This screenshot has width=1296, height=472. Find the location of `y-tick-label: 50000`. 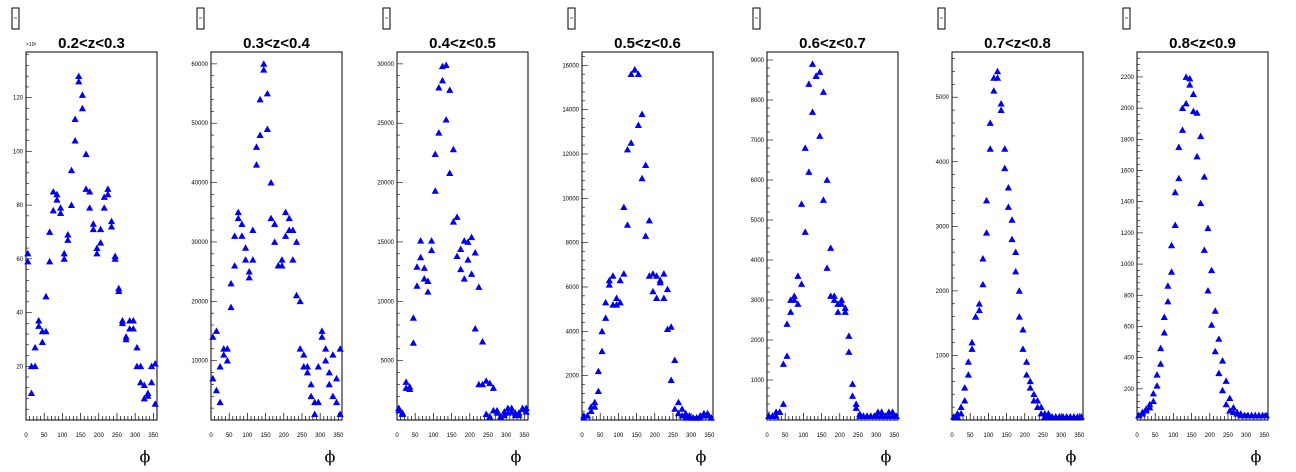

y-tick-label: 50000 is located at coordinates (199, 124).